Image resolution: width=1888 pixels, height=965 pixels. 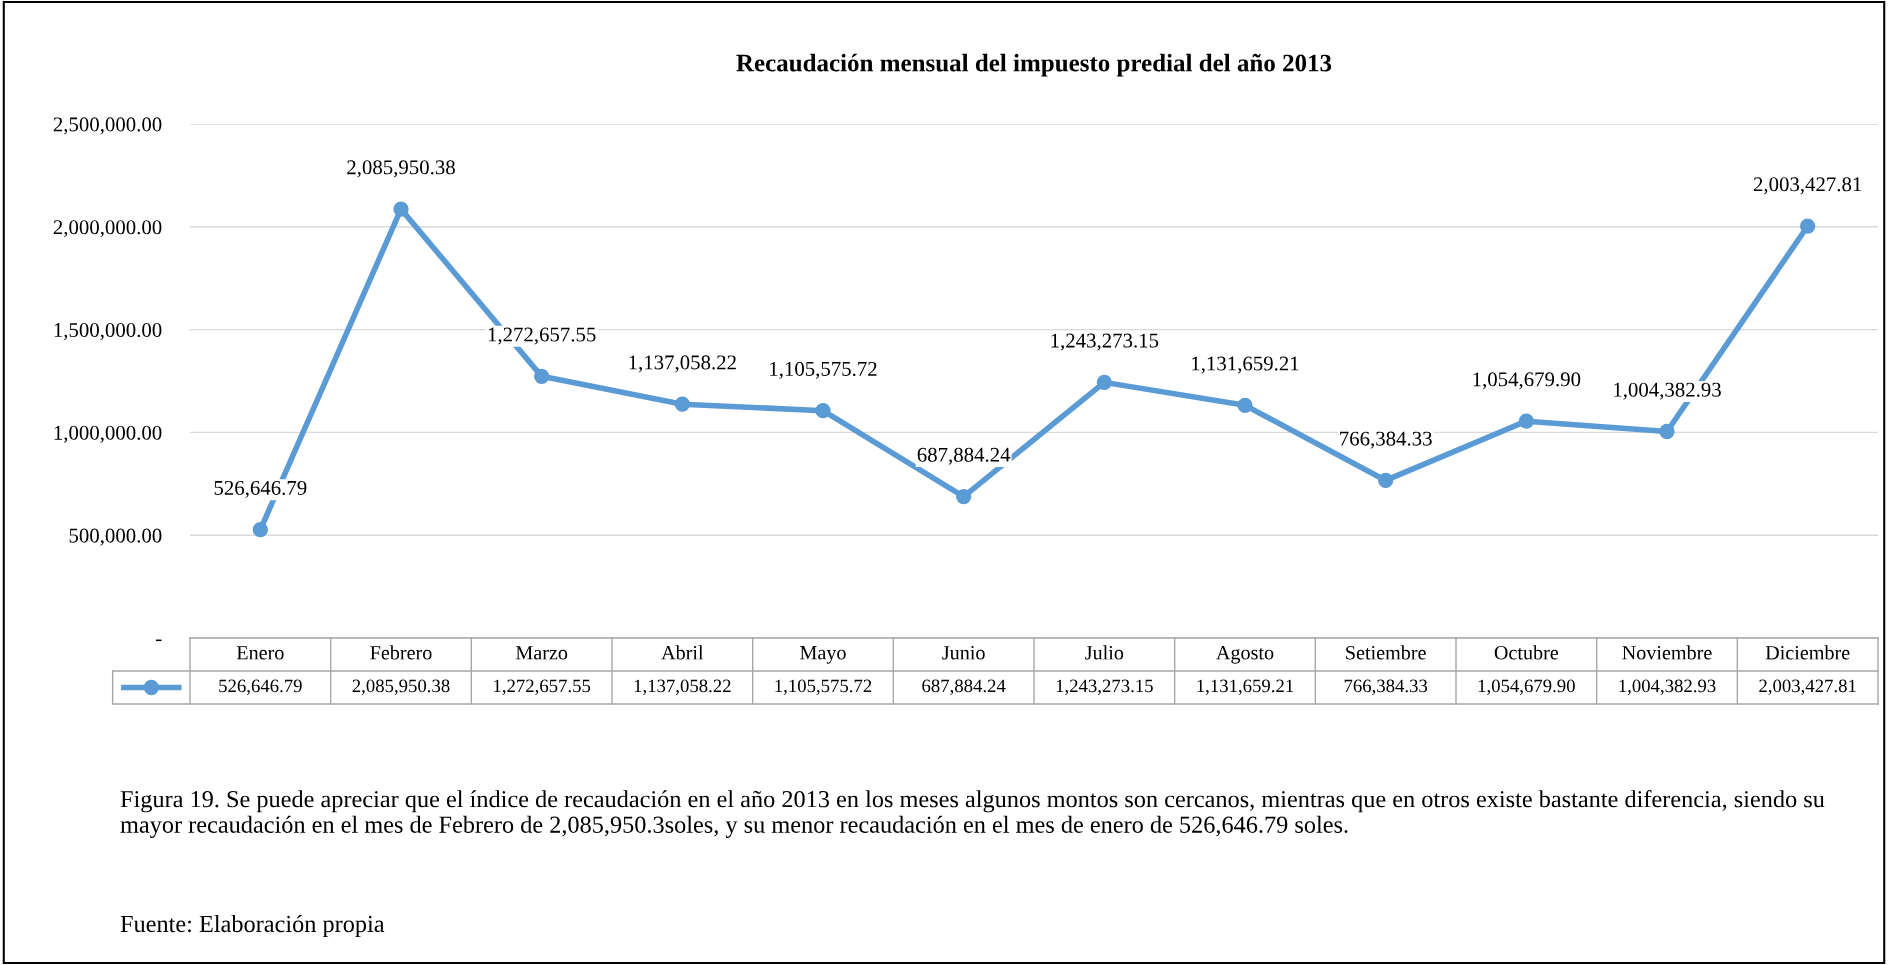 What do you see at coordinates (1386, 440) in the screenshot?
I see `text: 766,384.33` at bounding box center [1386, 440].